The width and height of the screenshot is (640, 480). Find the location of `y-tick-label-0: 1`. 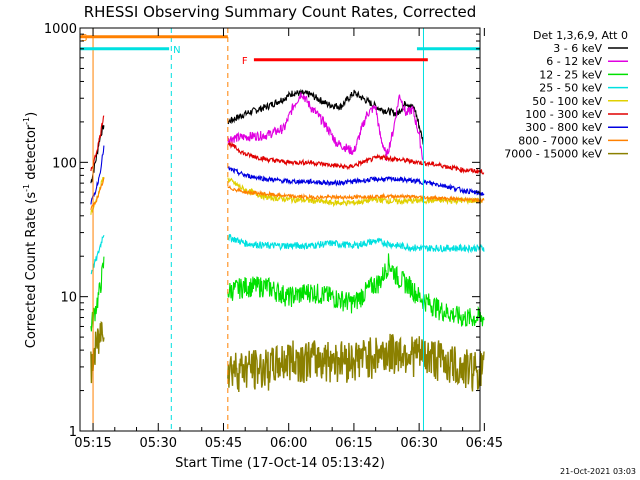

y-tick-label-0: 1 is located at coordinates (73, 432).